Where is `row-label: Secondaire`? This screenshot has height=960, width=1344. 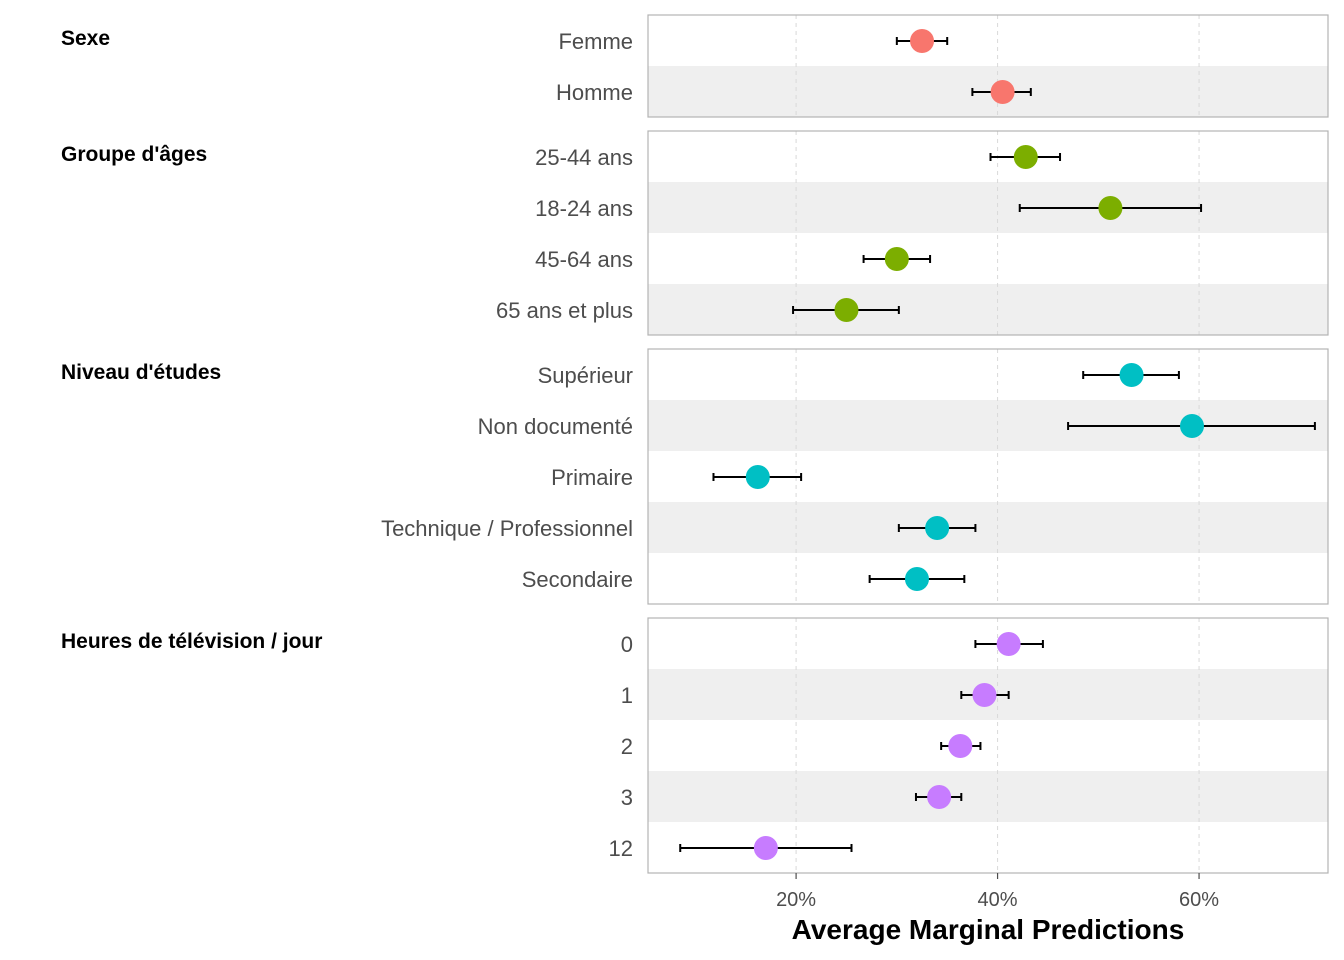
row-label: Secondaire is located at coordinates (577, 579).